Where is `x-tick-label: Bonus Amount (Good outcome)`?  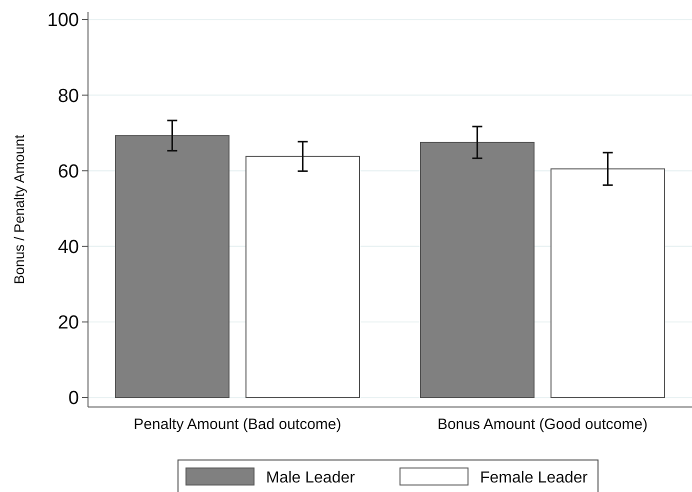 x-tick-label: Bonus Amount (Good outcome) is located at coordinates (542, 424).